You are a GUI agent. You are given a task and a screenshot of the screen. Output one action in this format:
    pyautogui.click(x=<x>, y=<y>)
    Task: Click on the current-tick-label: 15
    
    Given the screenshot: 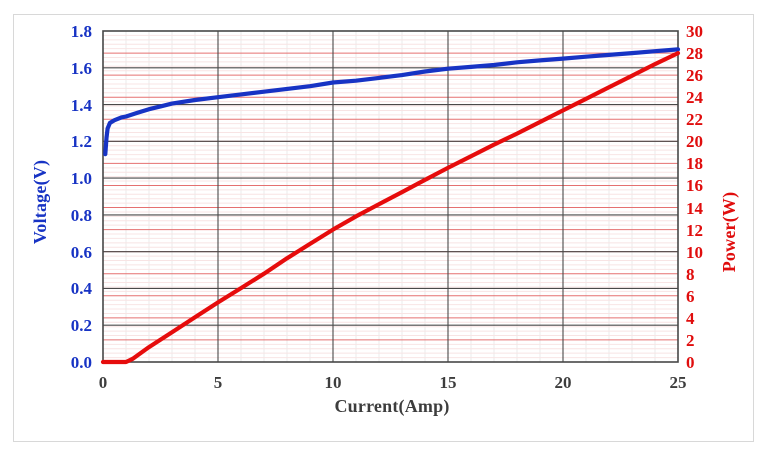 What is the action you would take?
    pyautogui.click(x=448, y=382)
    